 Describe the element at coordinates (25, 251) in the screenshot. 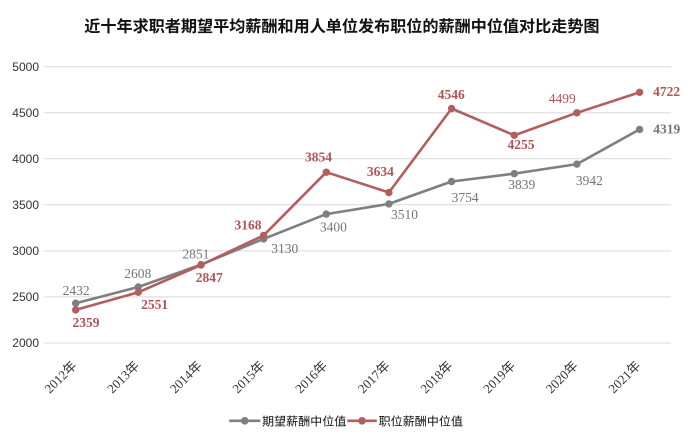

I see `svg-text: 3000` at that location.